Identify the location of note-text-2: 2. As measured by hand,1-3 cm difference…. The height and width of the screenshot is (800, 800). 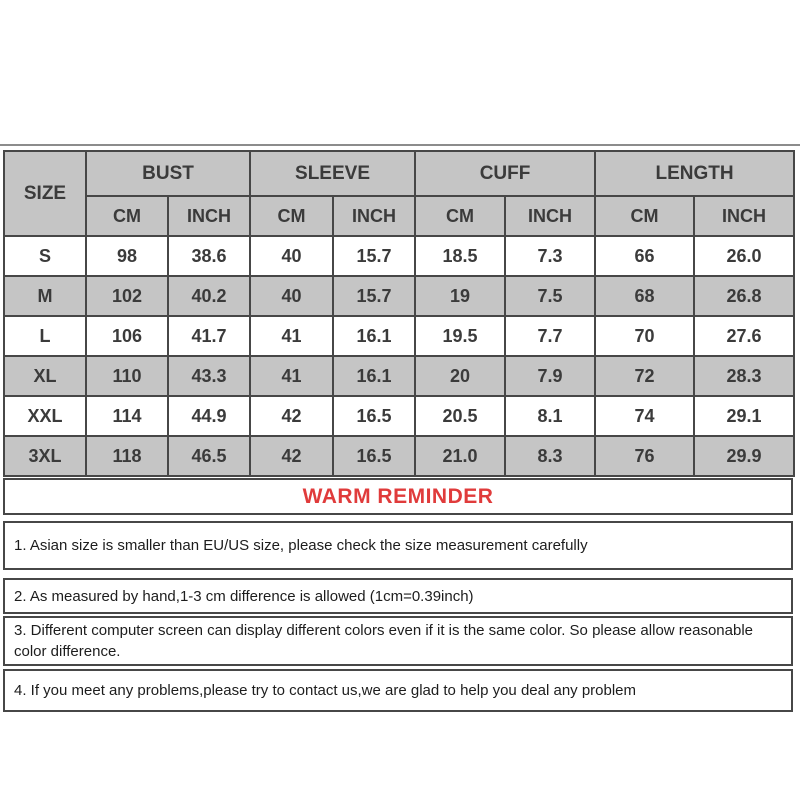
(244, 596).